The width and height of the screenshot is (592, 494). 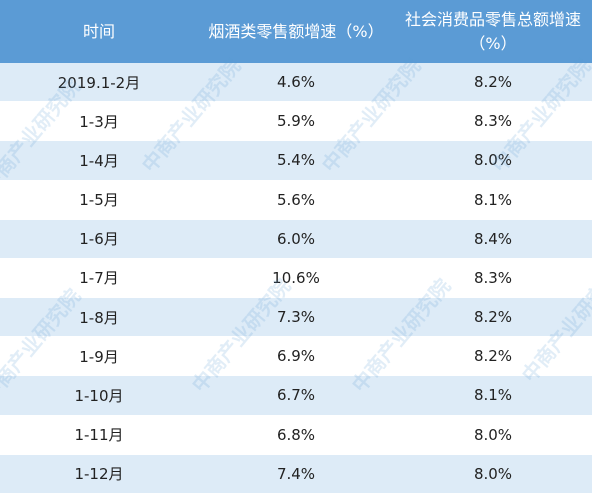 I want to click on header-cell: 烟酒类零售额增速（%）, so click(x=296, y=31).